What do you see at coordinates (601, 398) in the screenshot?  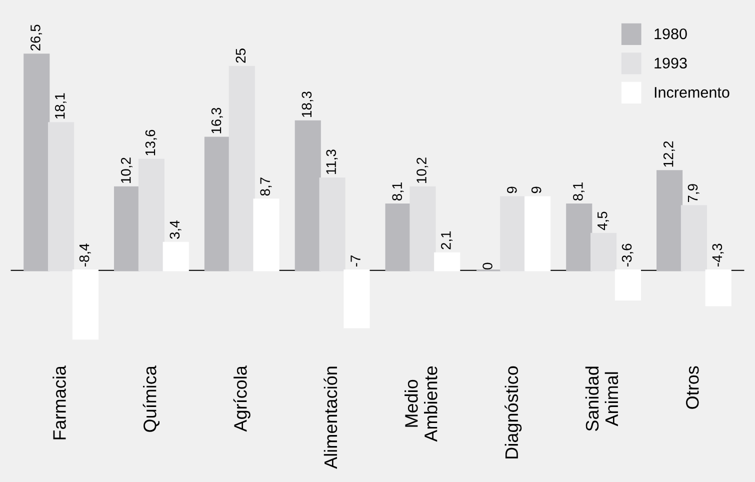 I see `x-tick-label: Sanidad Animal` at bounding box center [601, 398].